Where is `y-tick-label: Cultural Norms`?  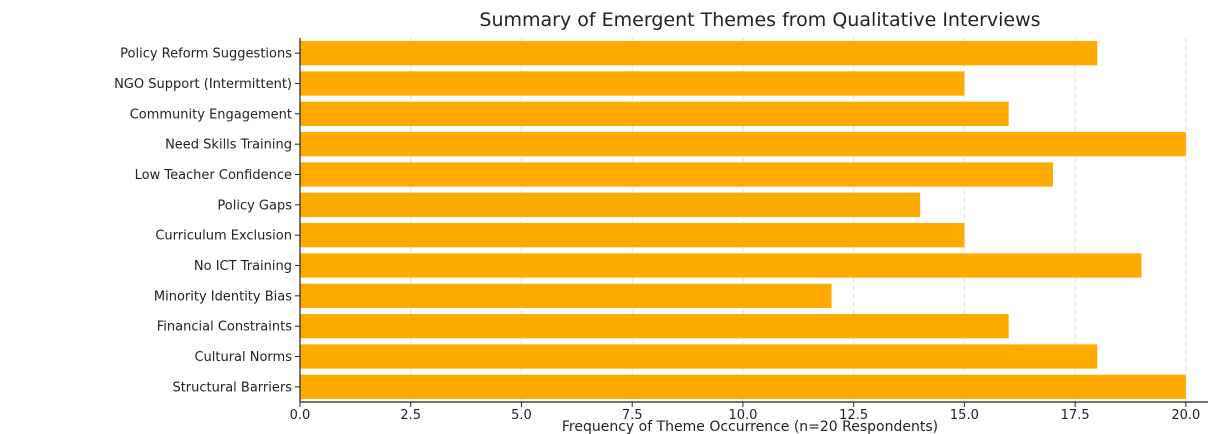 y-tick-label: Cultural Norms is located at coordinates (243, 357).